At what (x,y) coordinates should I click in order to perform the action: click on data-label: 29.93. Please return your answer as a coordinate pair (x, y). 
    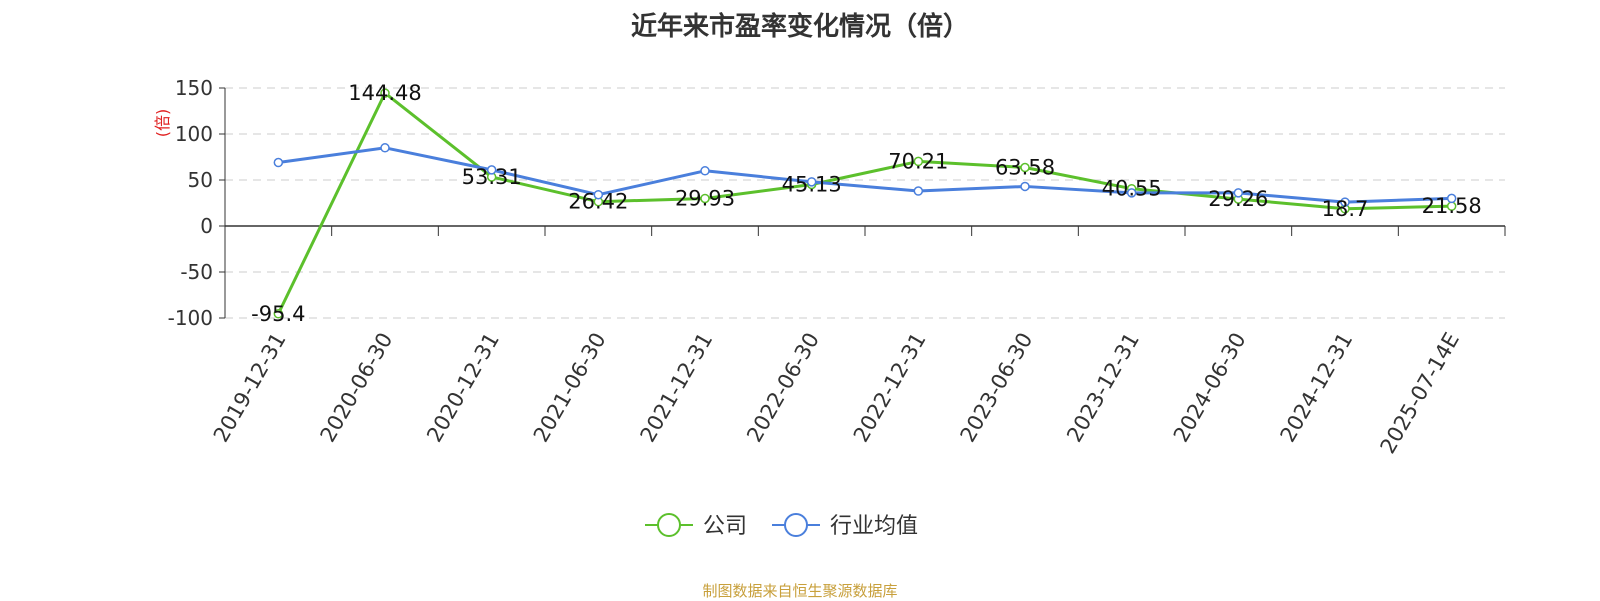
    Looking at the image, I should click on (705, 198).